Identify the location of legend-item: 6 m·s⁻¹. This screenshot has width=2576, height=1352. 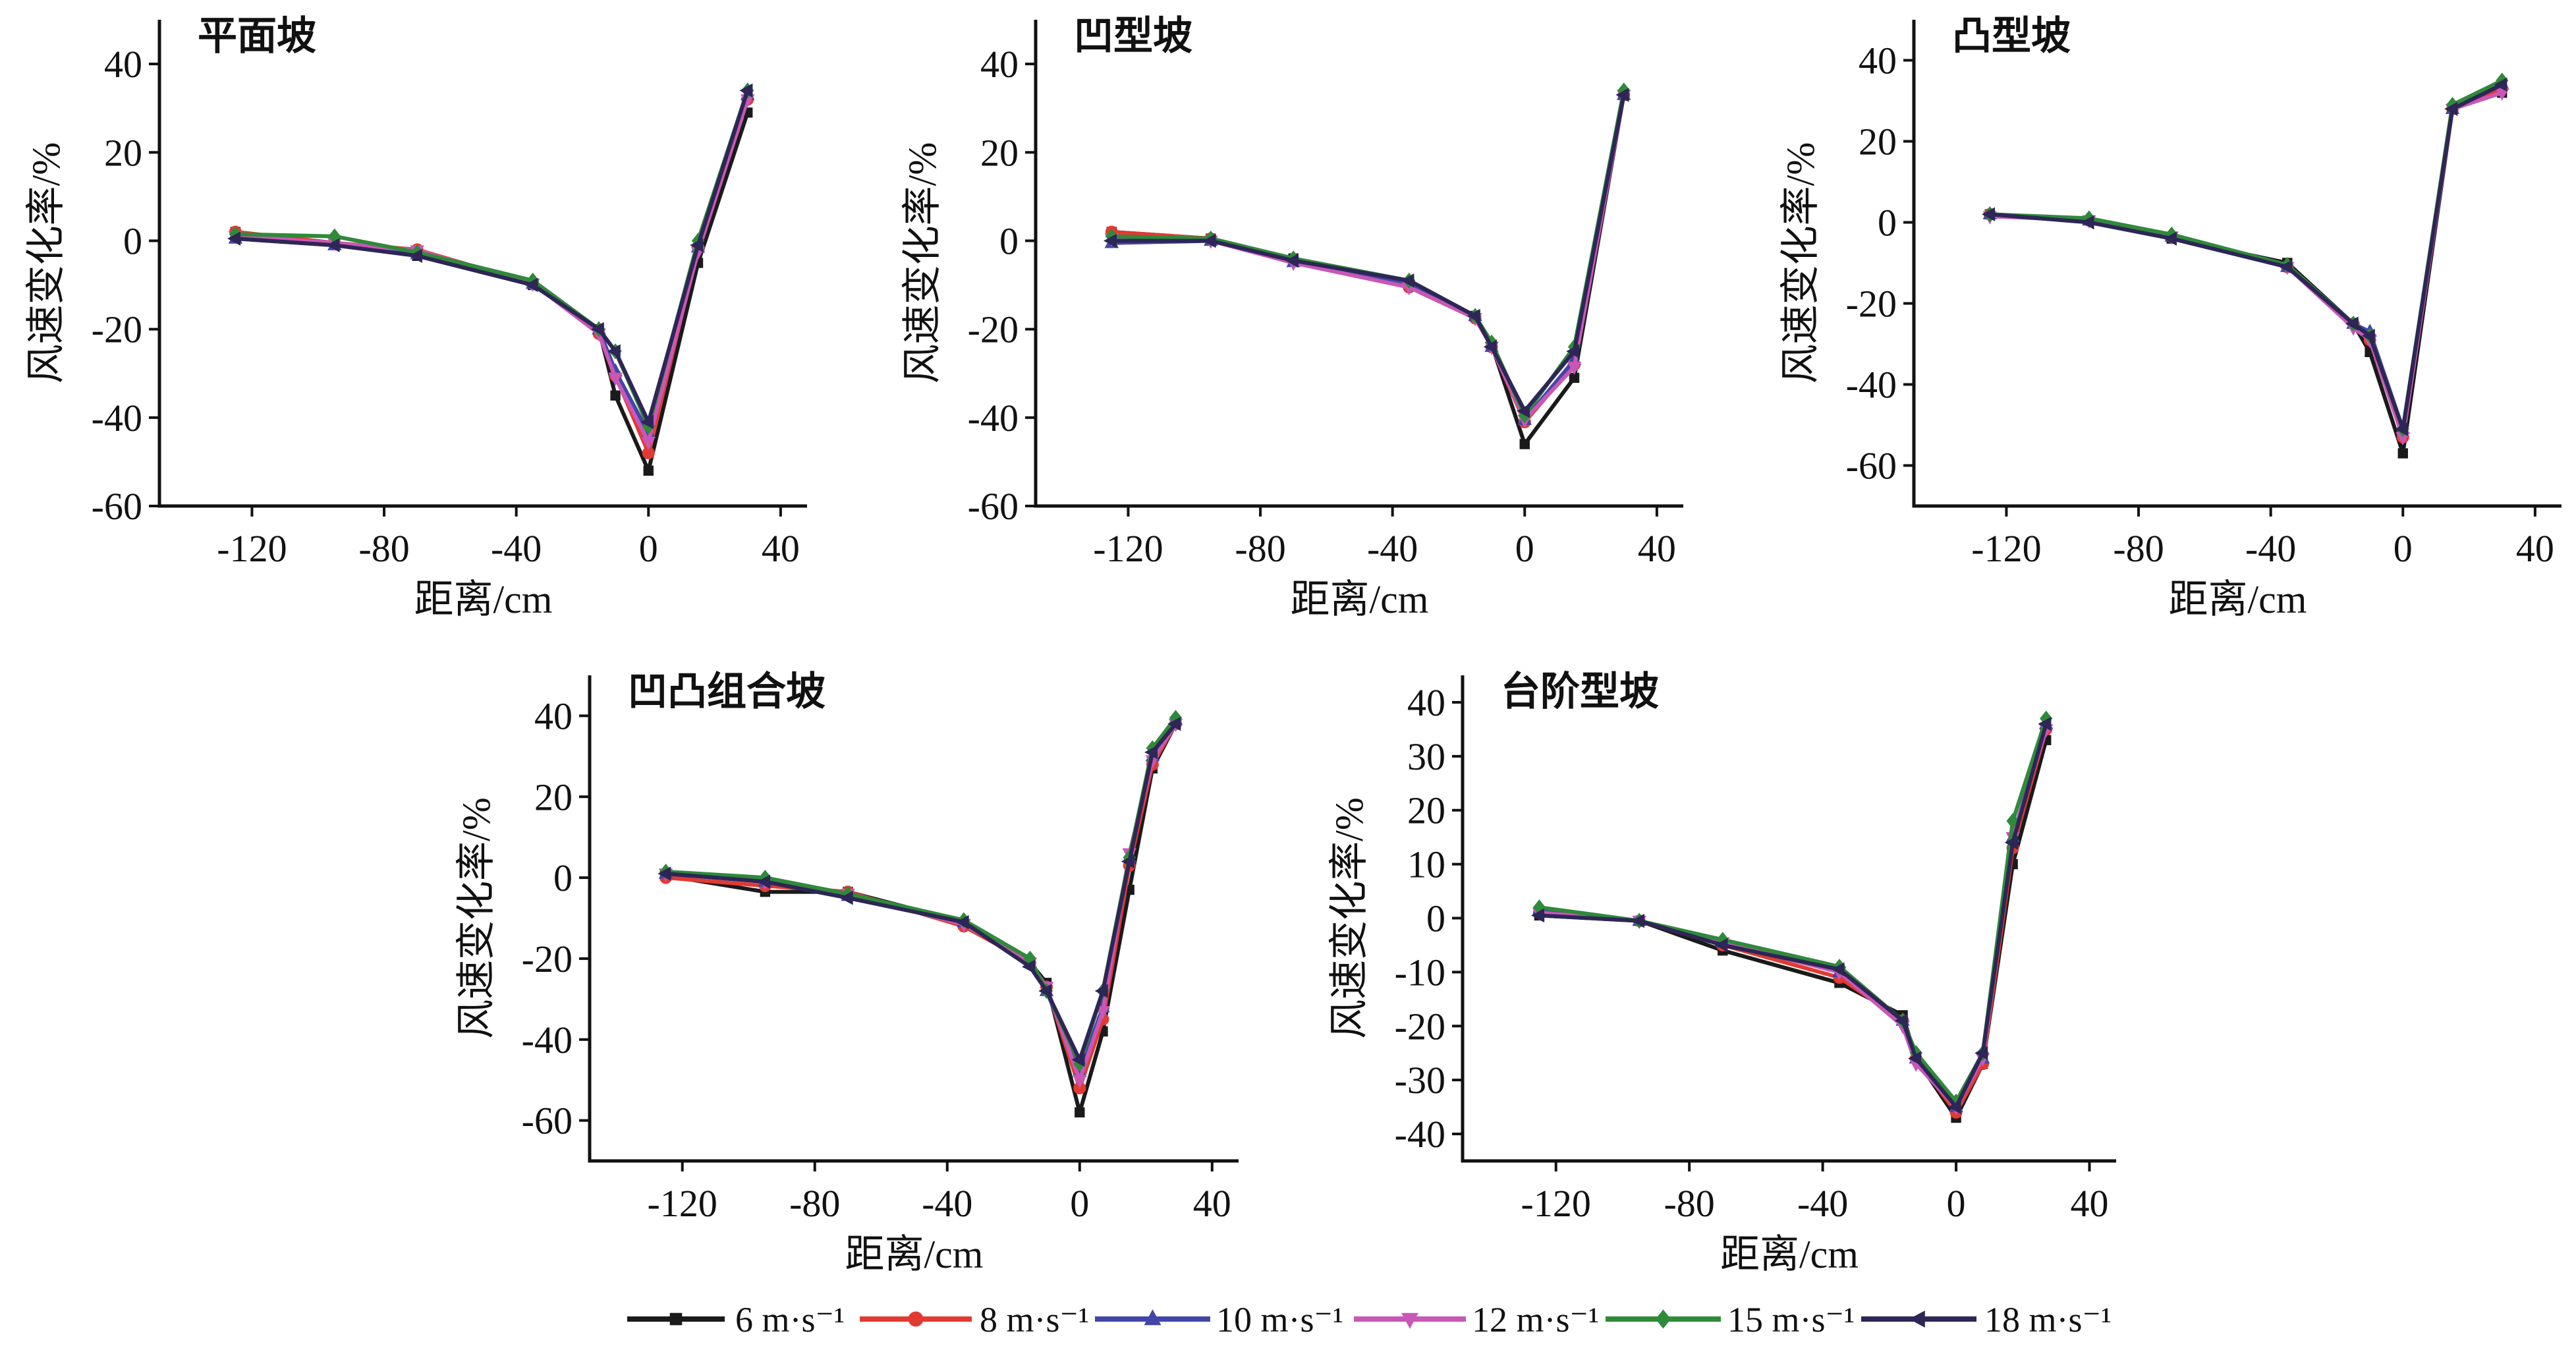
(736, 1319).